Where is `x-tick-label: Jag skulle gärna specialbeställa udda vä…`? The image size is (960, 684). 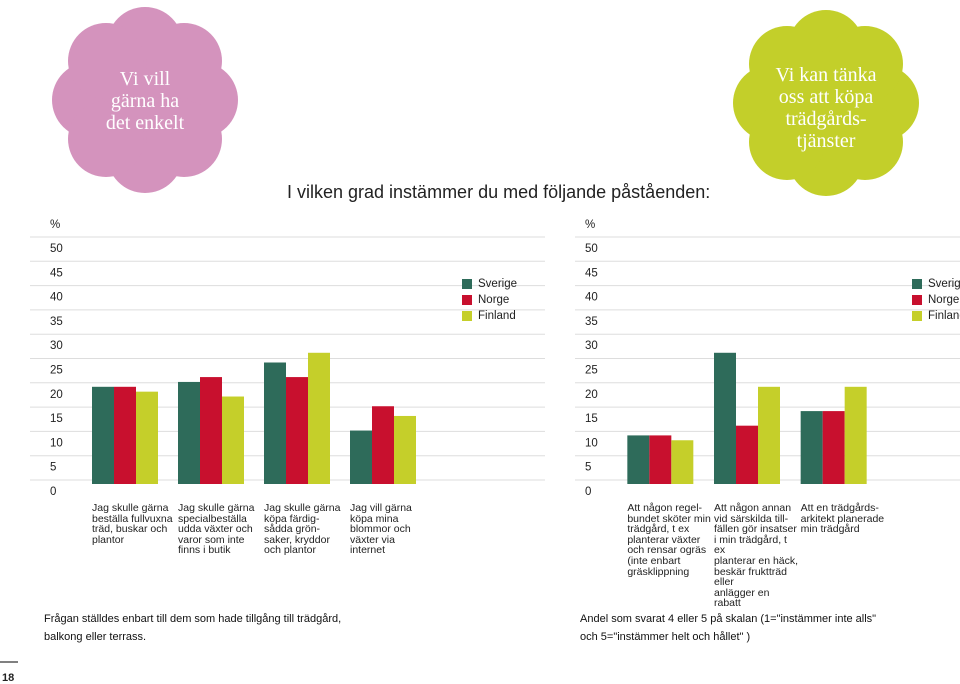 x-tick-label: Jag skulle gärna specialbeställa udda vä… is located at coordinates (216, 529).